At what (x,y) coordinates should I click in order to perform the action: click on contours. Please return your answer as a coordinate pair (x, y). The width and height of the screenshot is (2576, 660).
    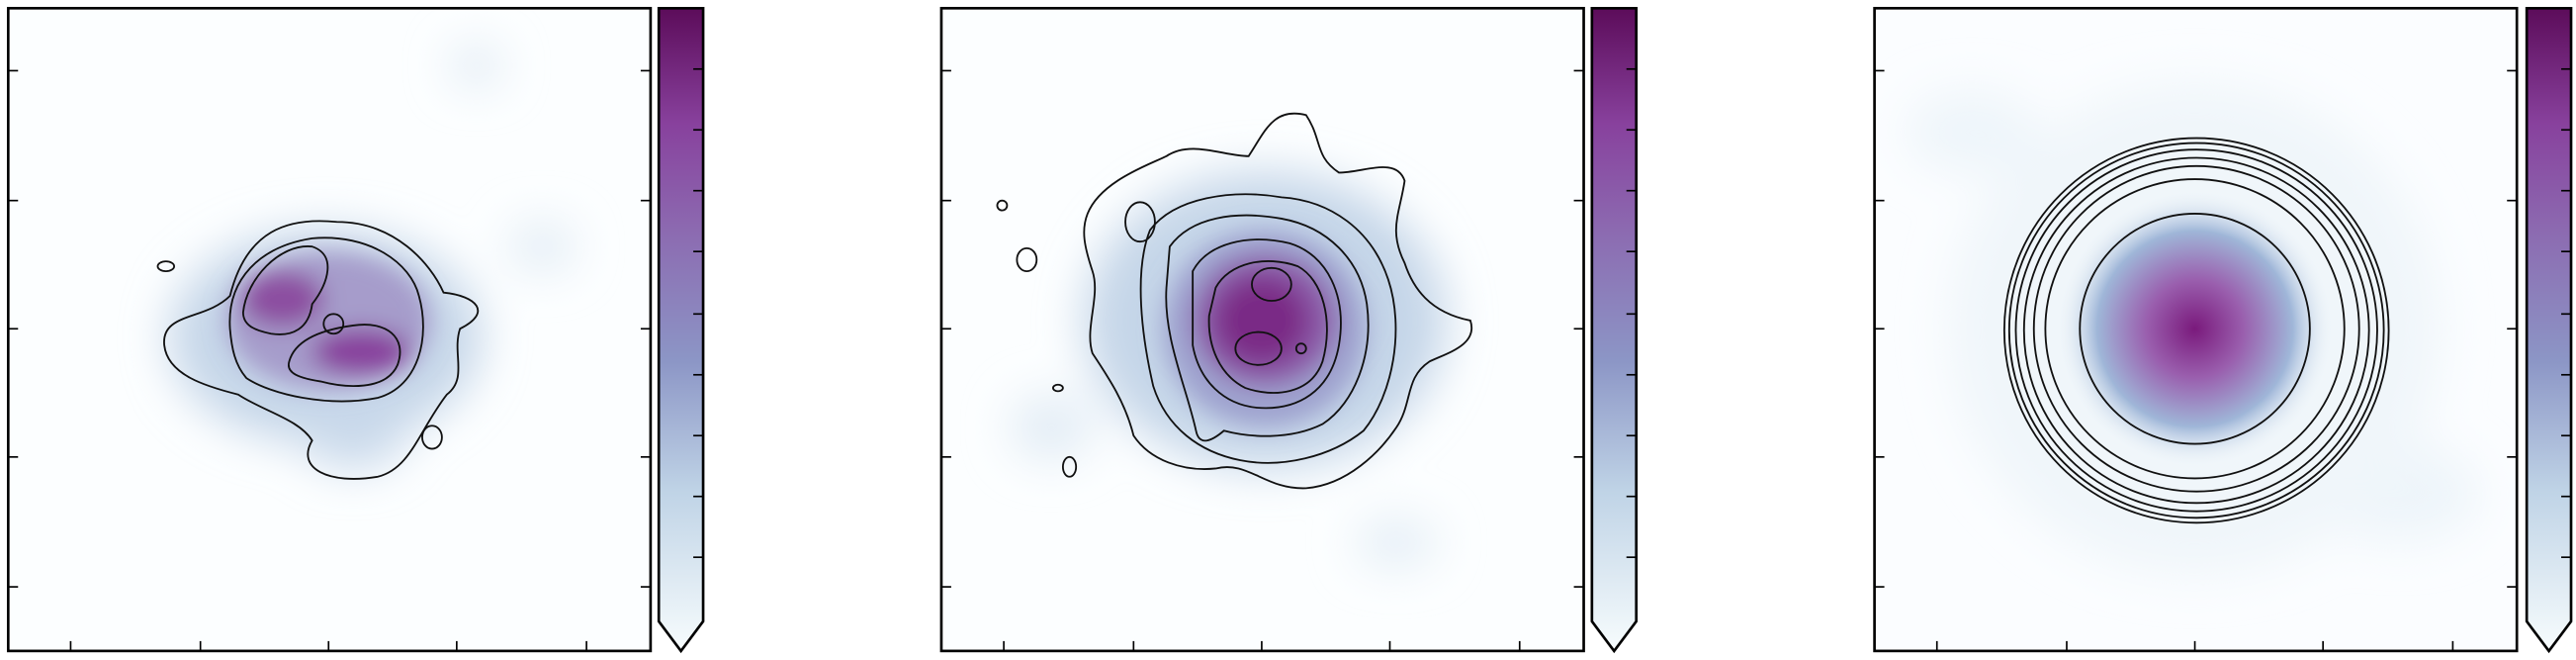
    Looking at the image, I should click on (2196, 330).